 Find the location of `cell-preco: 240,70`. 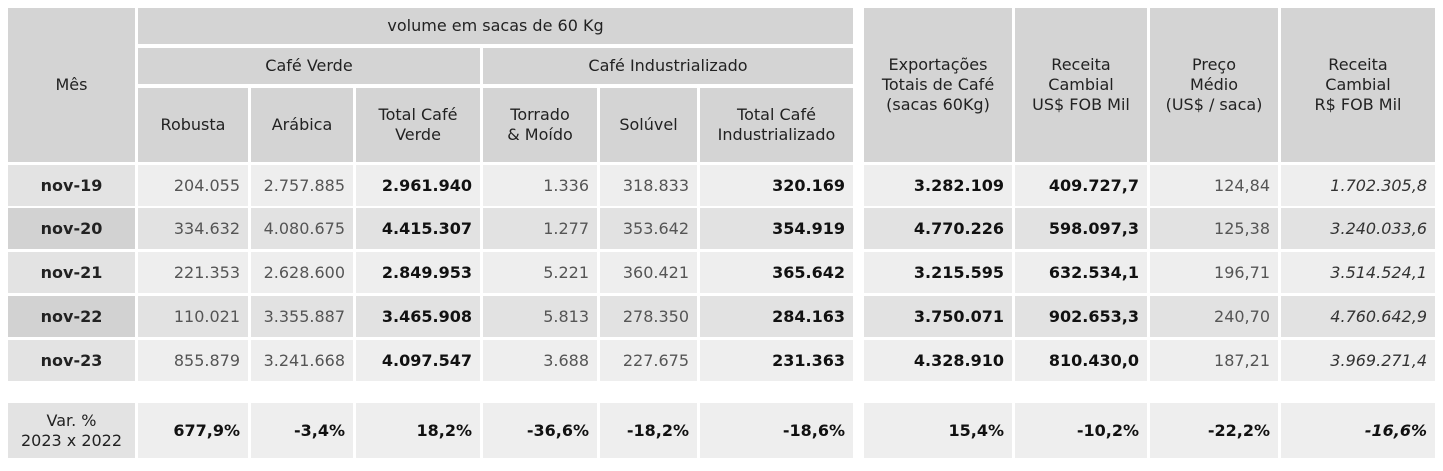

cell-preco: 240,70 is located at coordinates (1214, 316).